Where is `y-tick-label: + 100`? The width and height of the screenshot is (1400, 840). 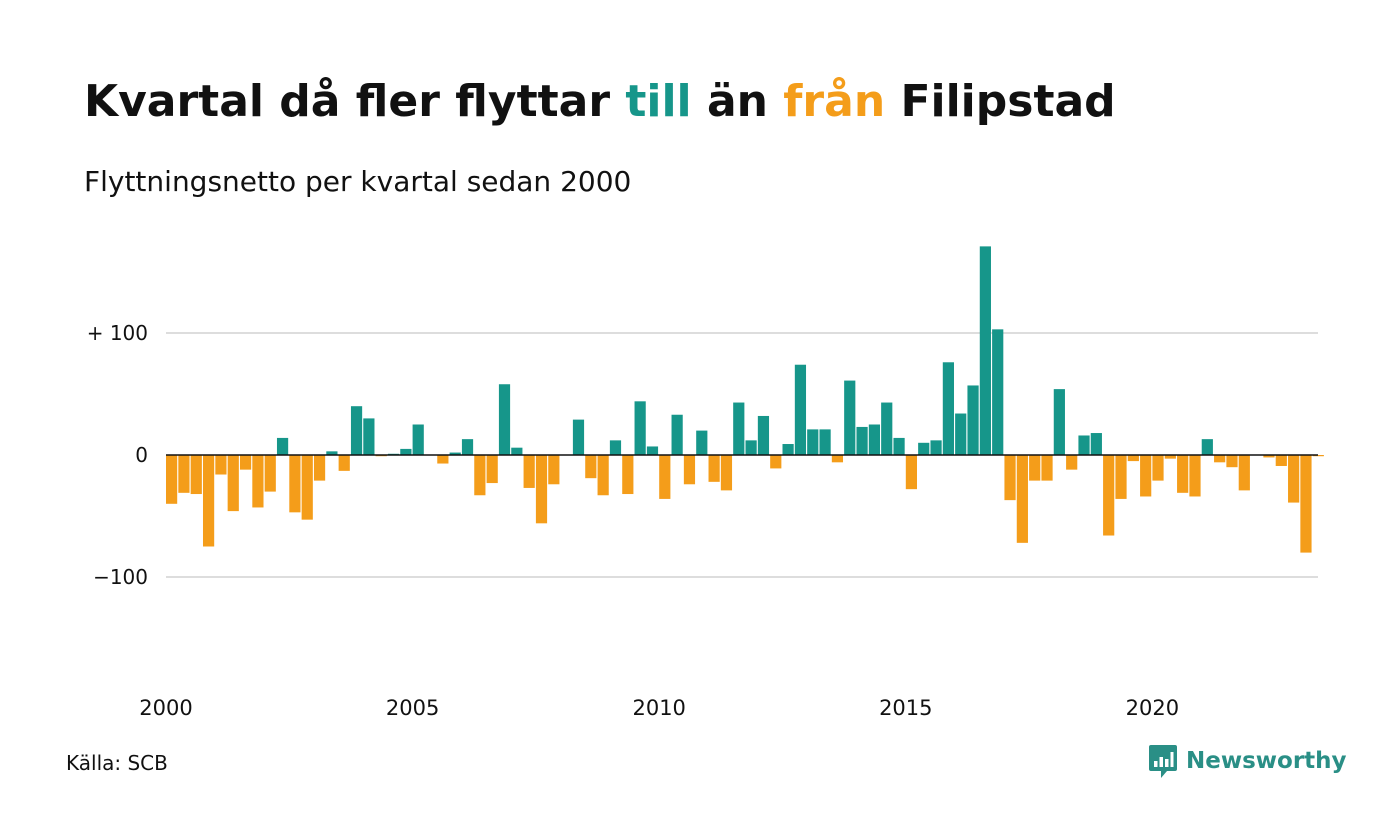 y-tick-label: + 100 is located at coordinates (117, 333).